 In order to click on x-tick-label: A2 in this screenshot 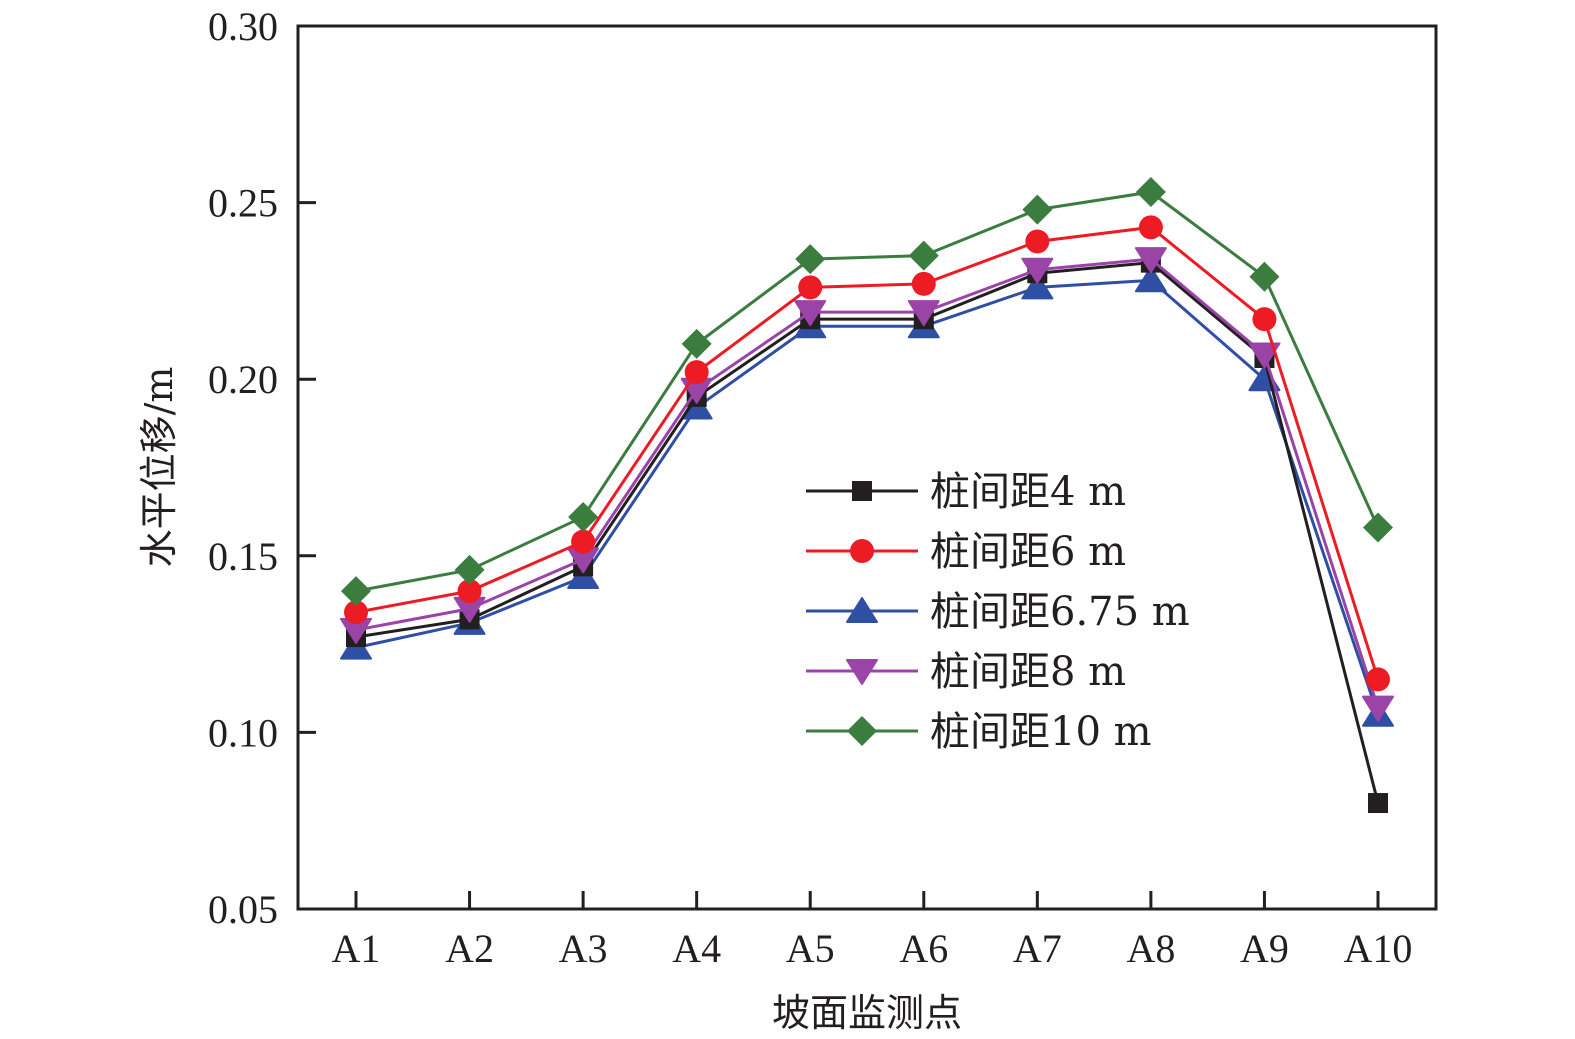, I will do `click(469, 948)`.